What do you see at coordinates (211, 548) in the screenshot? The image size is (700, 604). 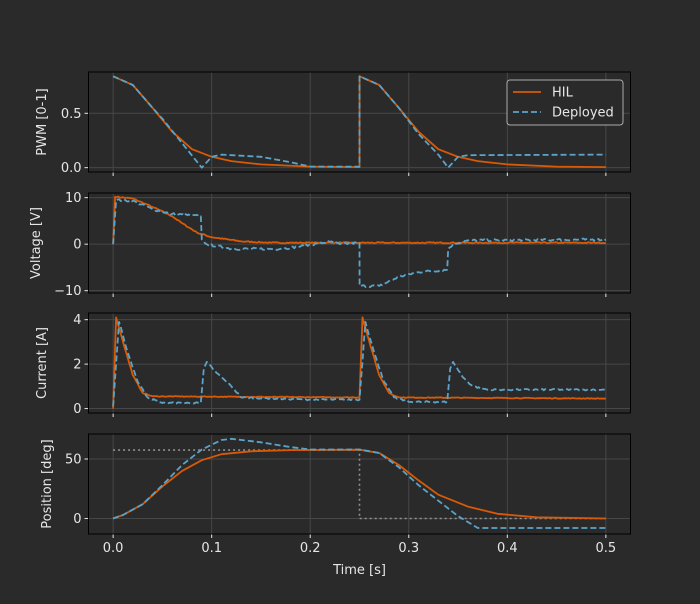 I see `x-tick-label: 0.1` at bounding box center [211, 548].